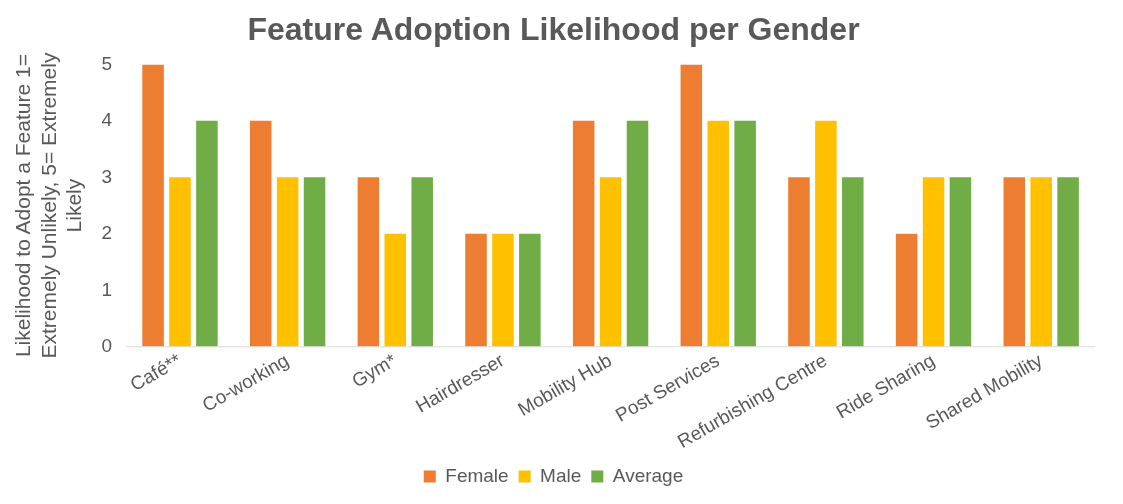  What do you see at coordinates (107, 233) in the screenshot?
I see `y-tick-label: 2` at bounding box center [107, 233].